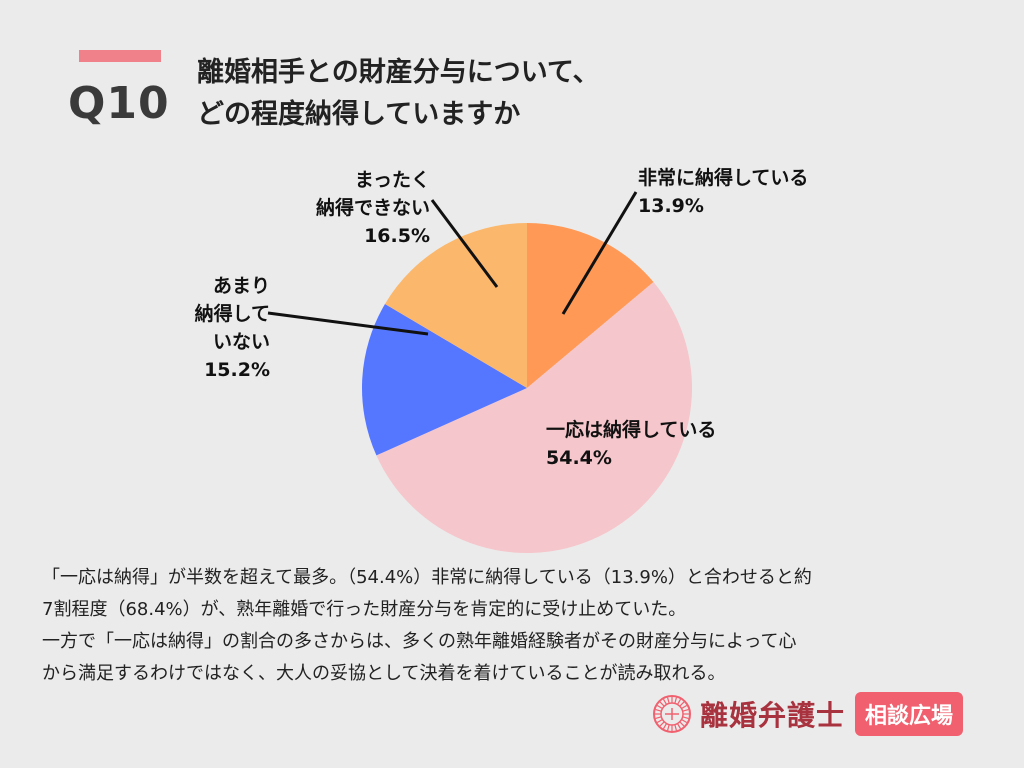  I want to click on slice-label-somewhat-satisfied: 一応は納得している 54.4%, so click(631, 444).